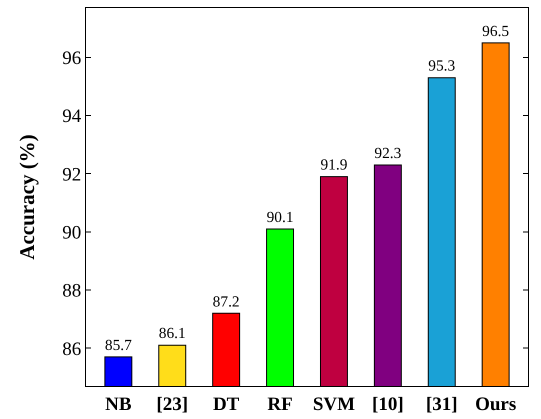 The height and width of the screenshot is (419, 541). What do you see at coordinates (226, 301) in the screenshot?
I see `data-label: 87.2` at bounding box center [226, 301].